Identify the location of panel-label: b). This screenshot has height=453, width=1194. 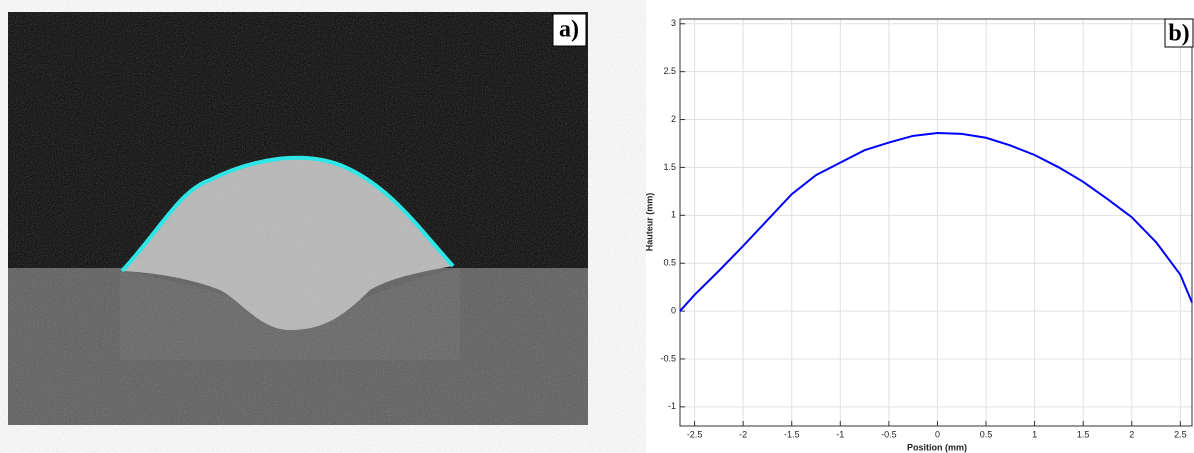
(1178, 34).